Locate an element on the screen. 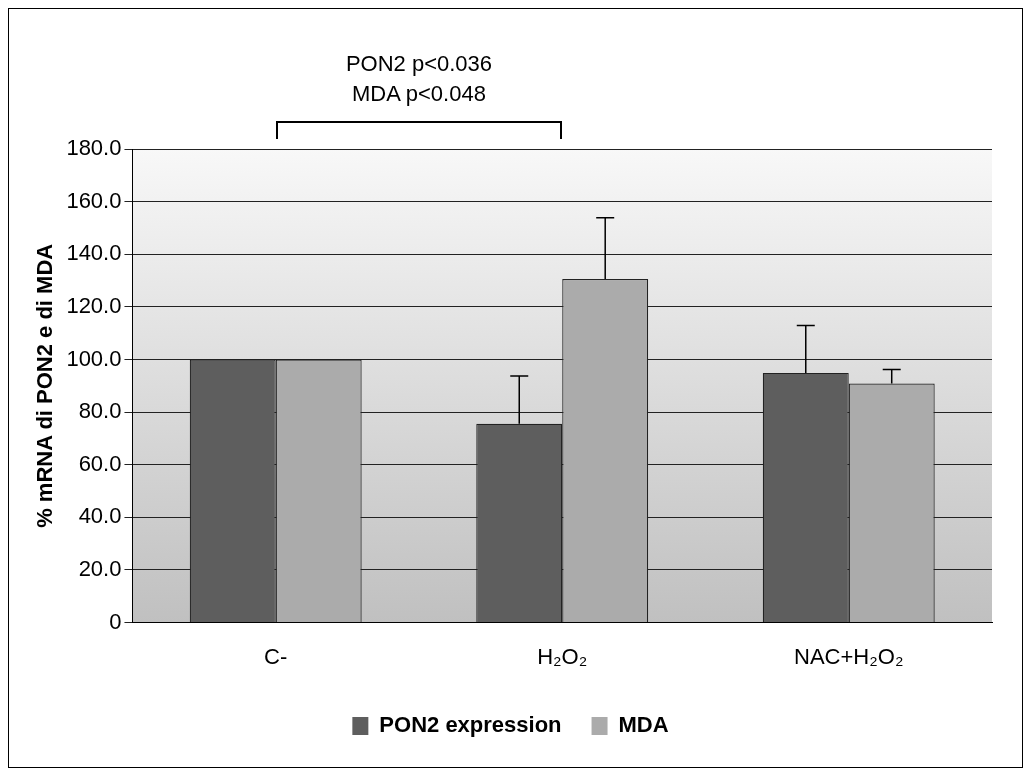  y-tick-label: 140.0 is located at coordinates (94, 253).